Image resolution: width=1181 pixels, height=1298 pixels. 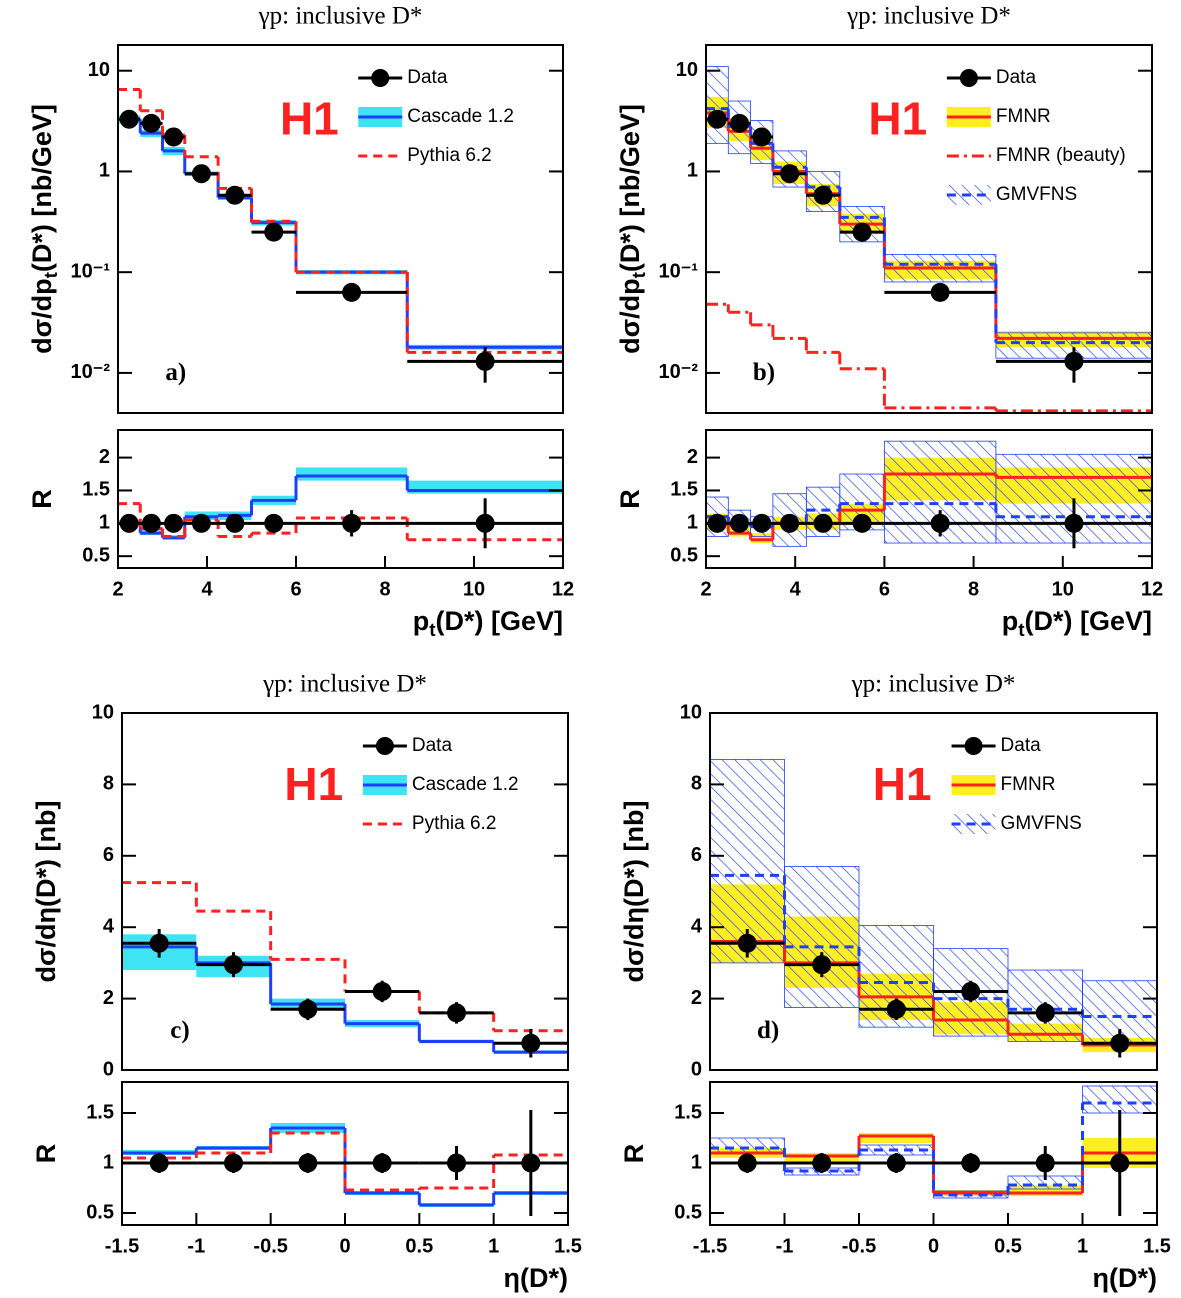 I want to click on panel-label: b), so click(x=764, y=372).